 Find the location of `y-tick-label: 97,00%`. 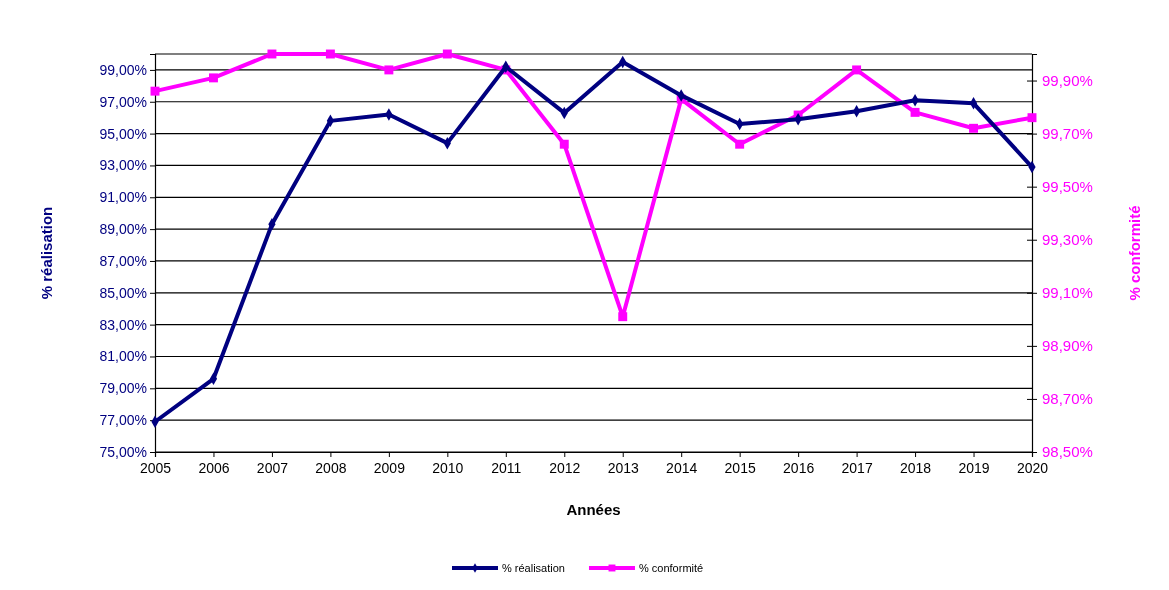

y-tick-label: 97,00% is located at coordinates (123, 101).